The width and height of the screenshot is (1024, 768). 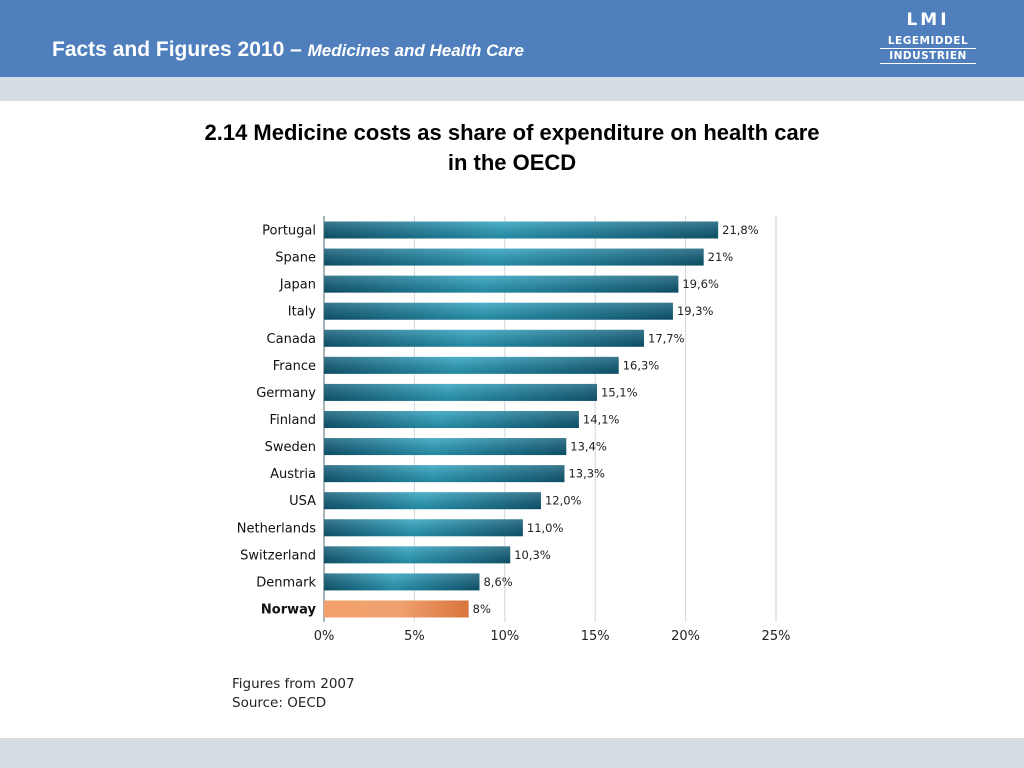 I want to click on value-label: 8%, so click(x=482, y=609).